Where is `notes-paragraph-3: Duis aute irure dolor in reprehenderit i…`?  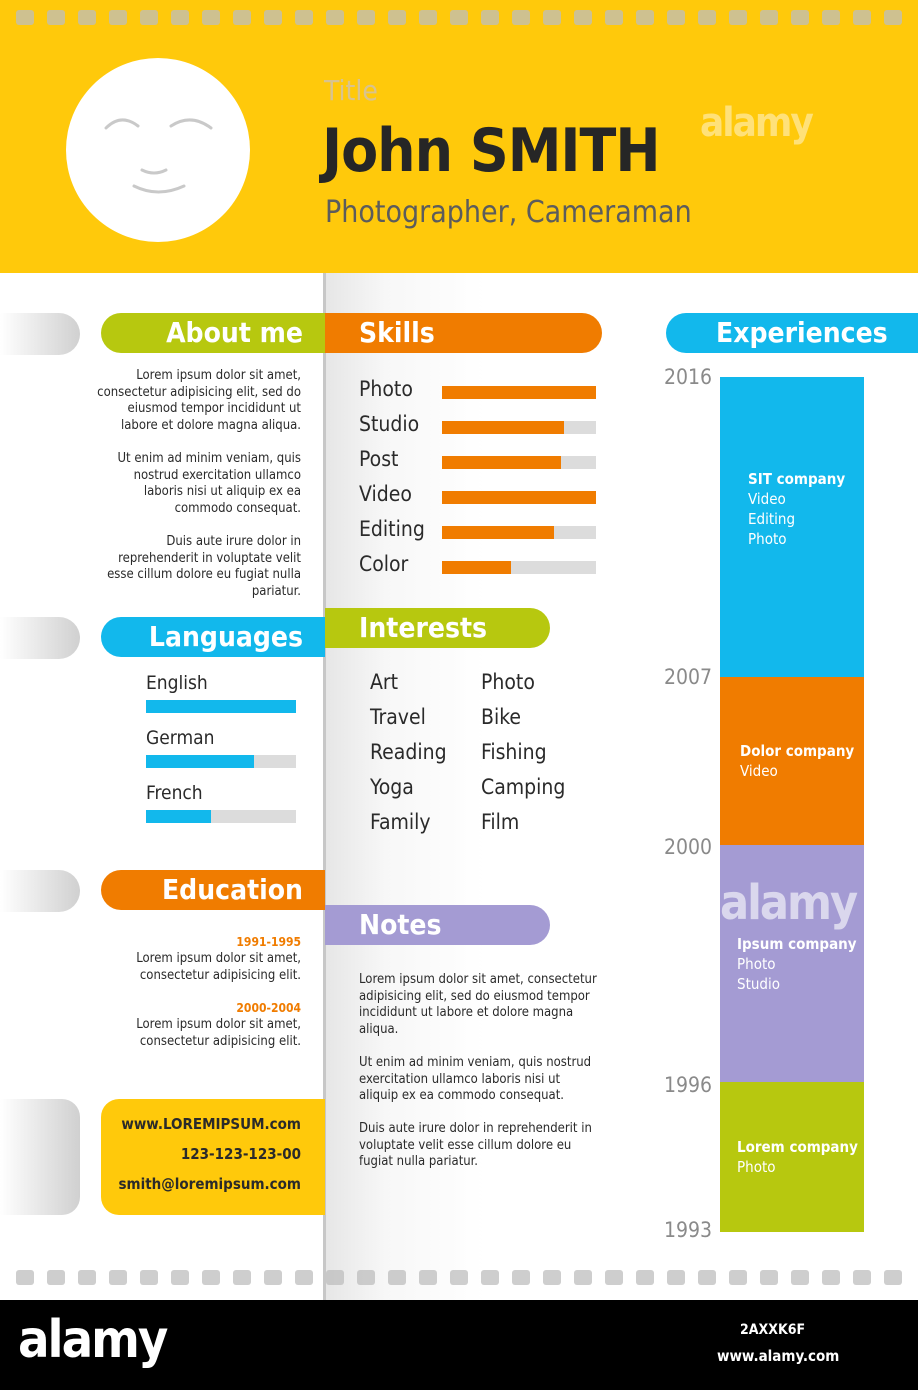 notes-paragraph-3: Duis aute irure dolor in reprehenderit i… is located at coordinates (475, 1145).